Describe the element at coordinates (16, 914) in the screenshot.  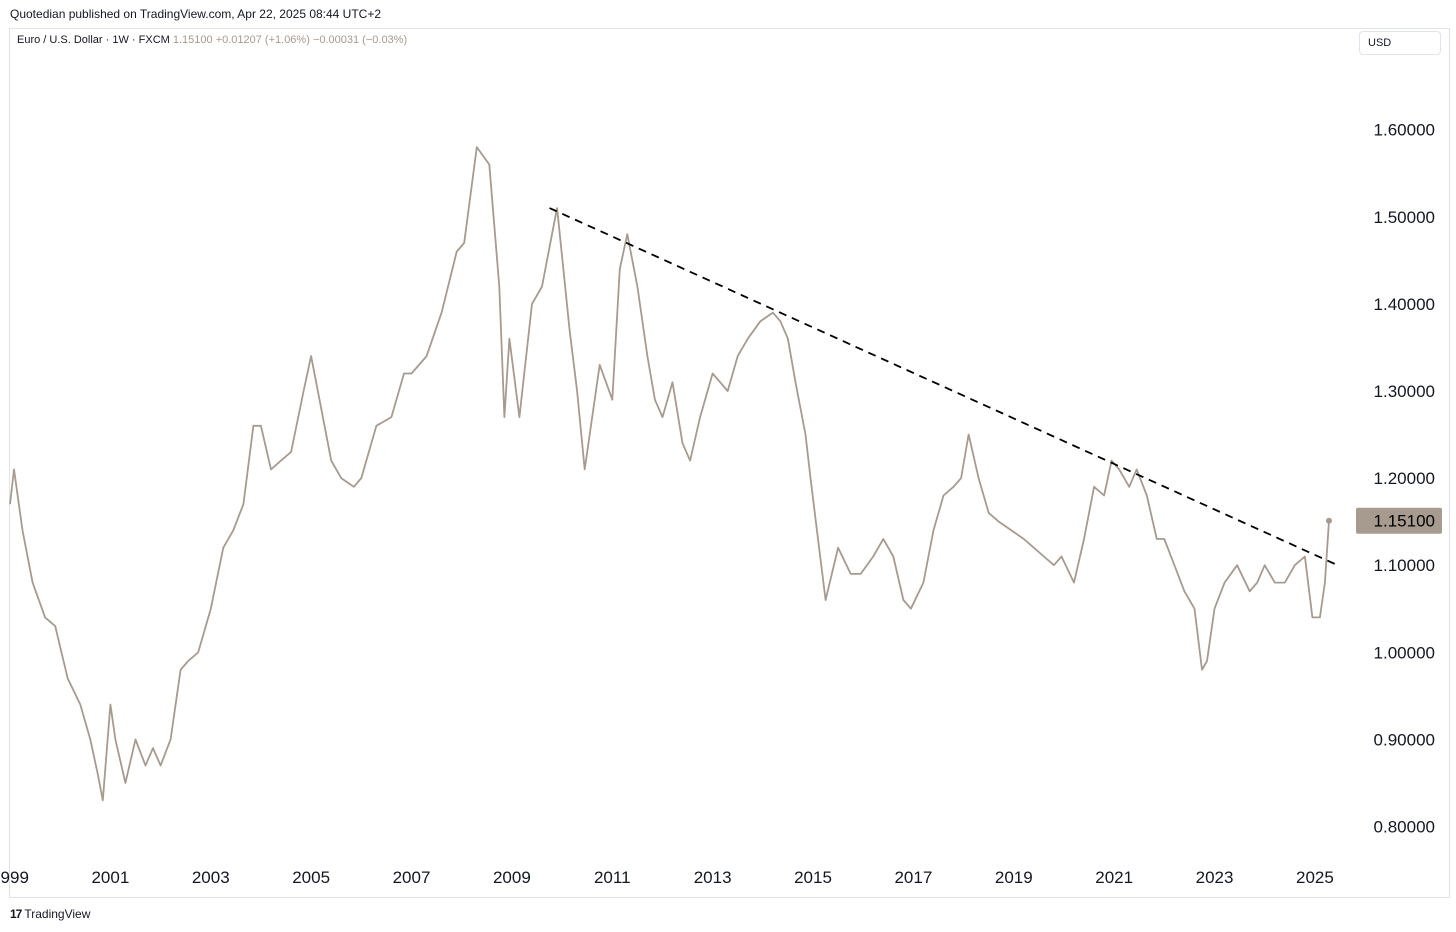
I see `tradingview-logo-icon: 17` at that location.